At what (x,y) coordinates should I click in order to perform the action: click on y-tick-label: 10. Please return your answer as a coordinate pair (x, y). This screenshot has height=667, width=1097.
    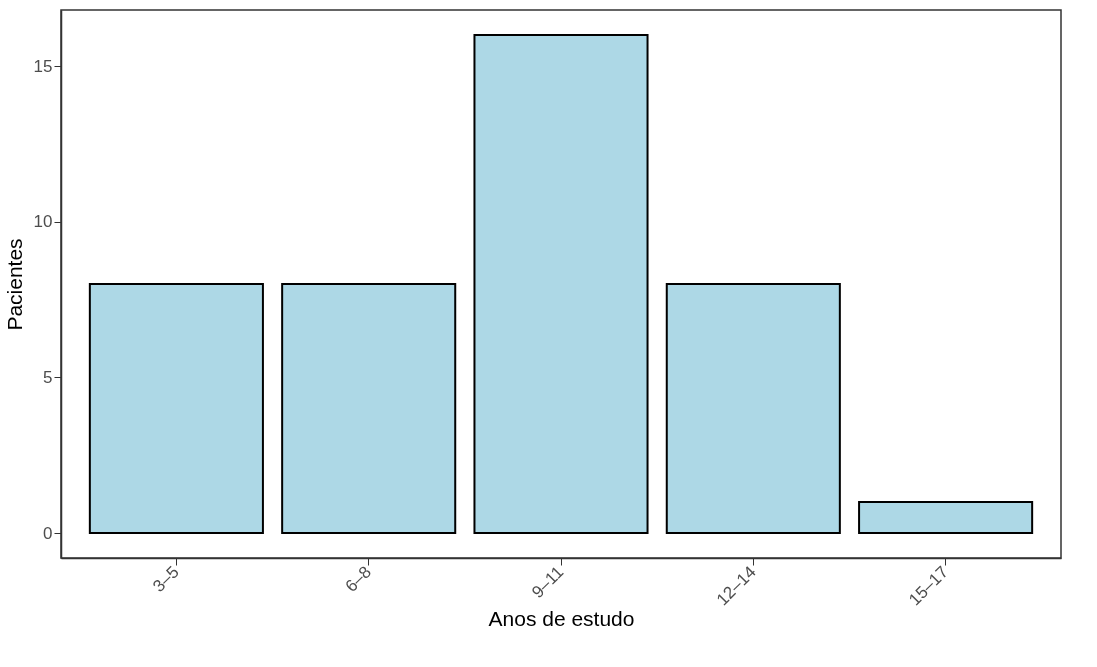
    Looking at the image, I should click on (43, 222).